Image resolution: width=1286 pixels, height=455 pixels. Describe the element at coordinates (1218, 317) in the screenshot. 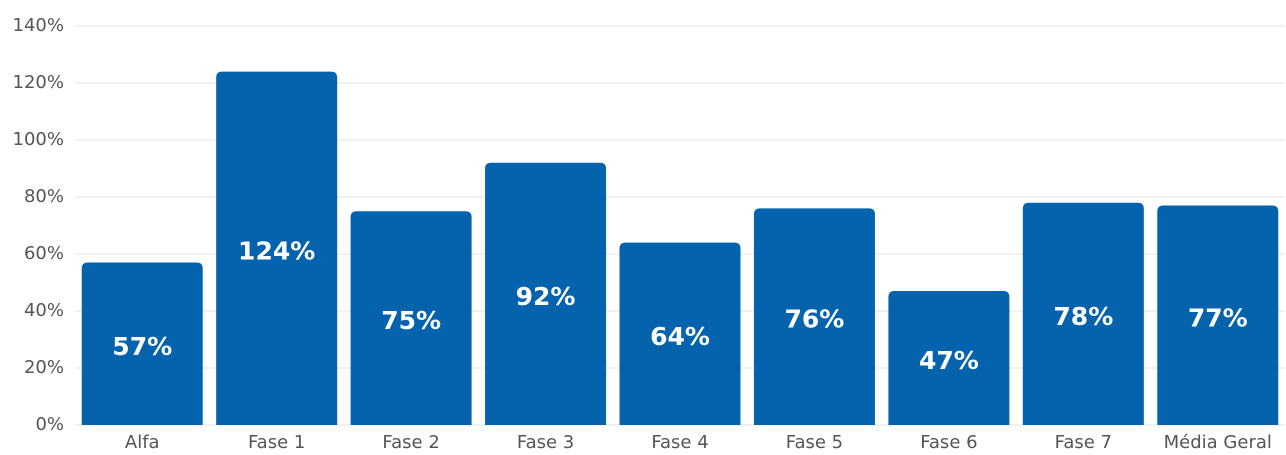

I see `value-label: 77%` at that location.